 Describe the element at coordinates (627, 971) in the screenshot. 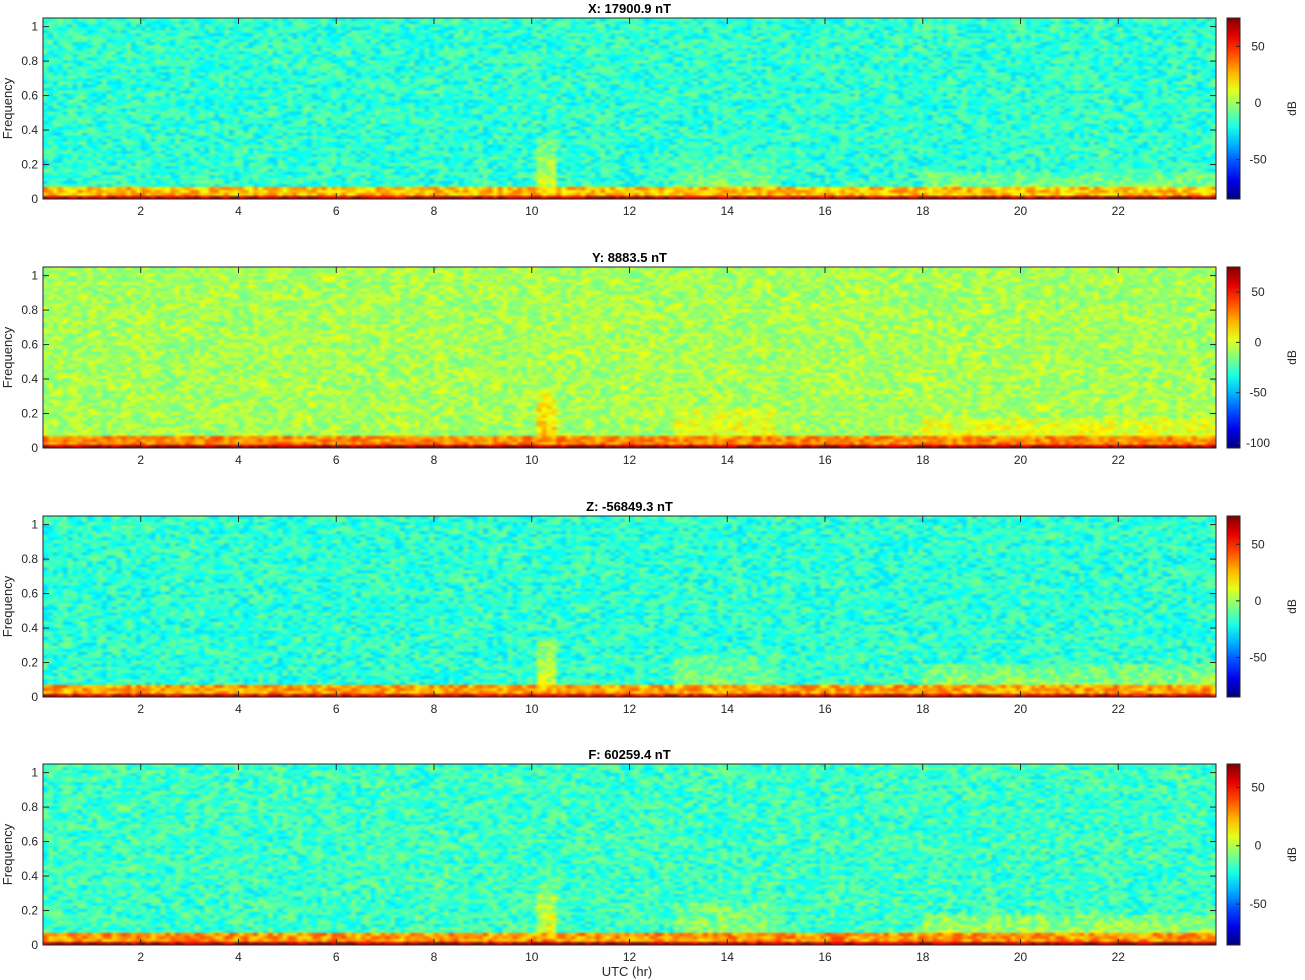

I see `x-axis-label: UTC (hr)` at that location.